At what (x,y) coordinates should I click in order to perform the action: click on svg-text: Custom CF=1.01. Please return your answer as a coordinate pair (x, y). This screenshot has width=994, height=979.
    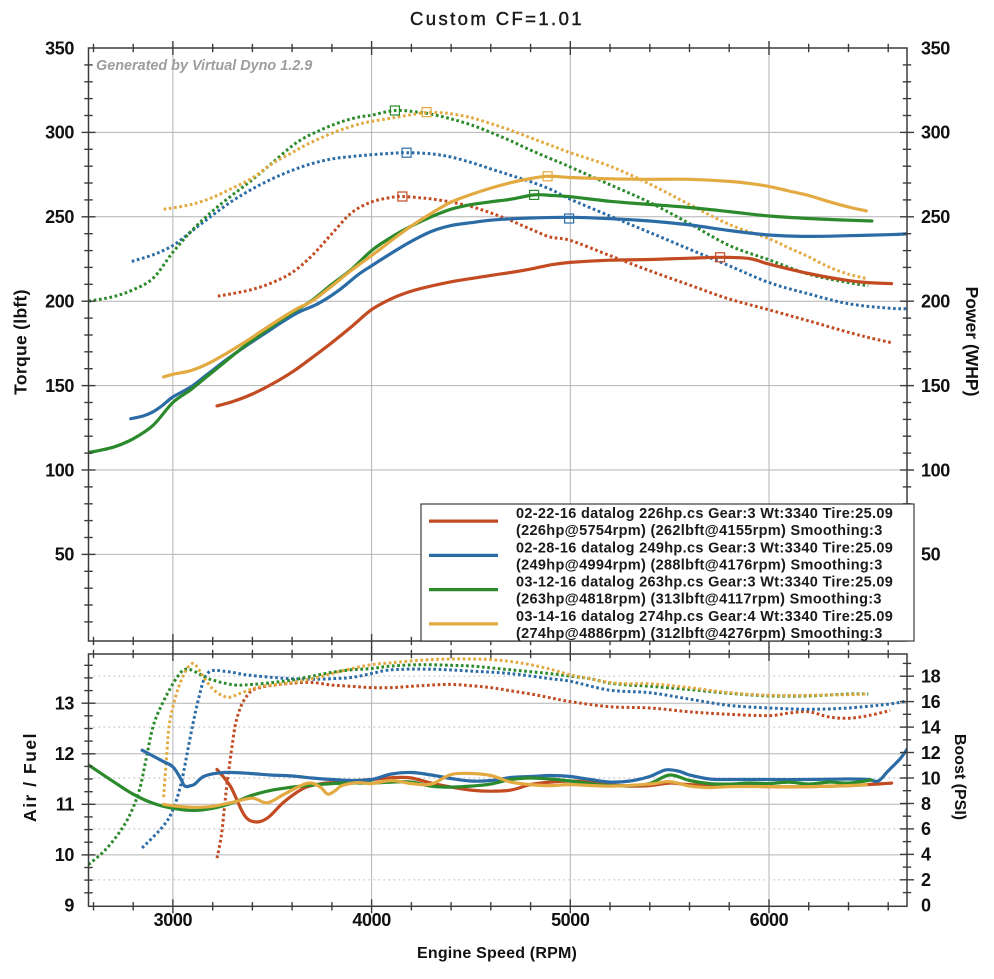
    Looking at the image, I should click on (497, 18).